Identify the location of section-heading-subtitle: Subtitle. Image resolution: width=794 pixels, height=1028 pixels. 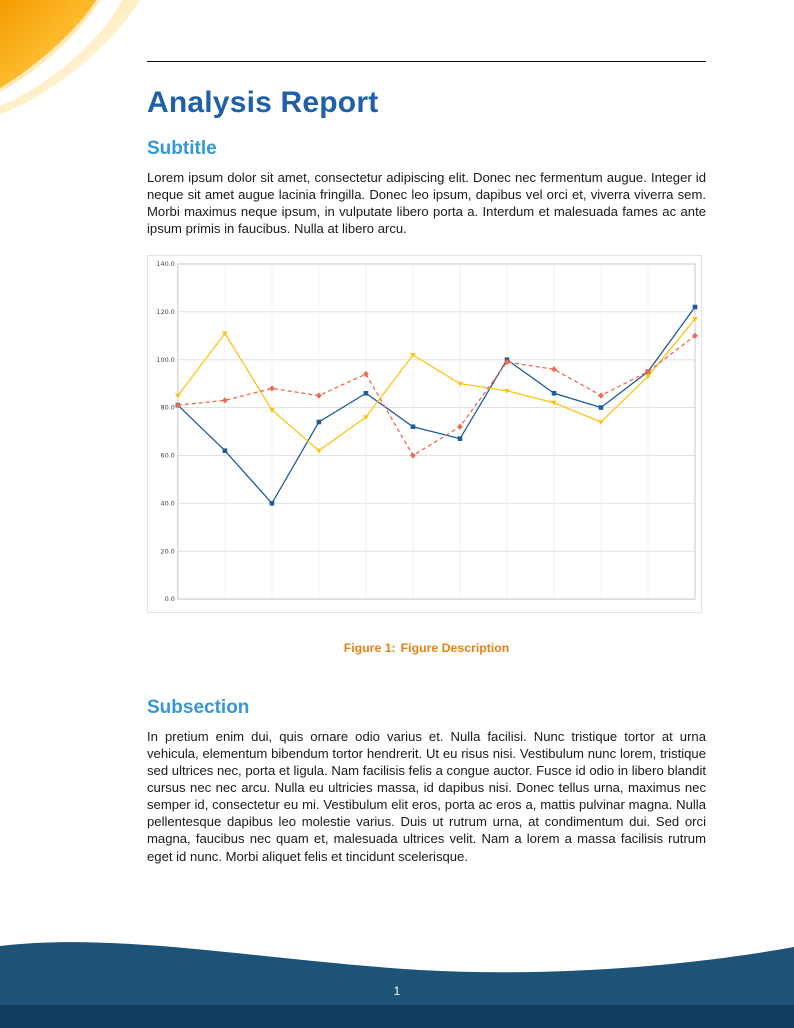
(182, 148).